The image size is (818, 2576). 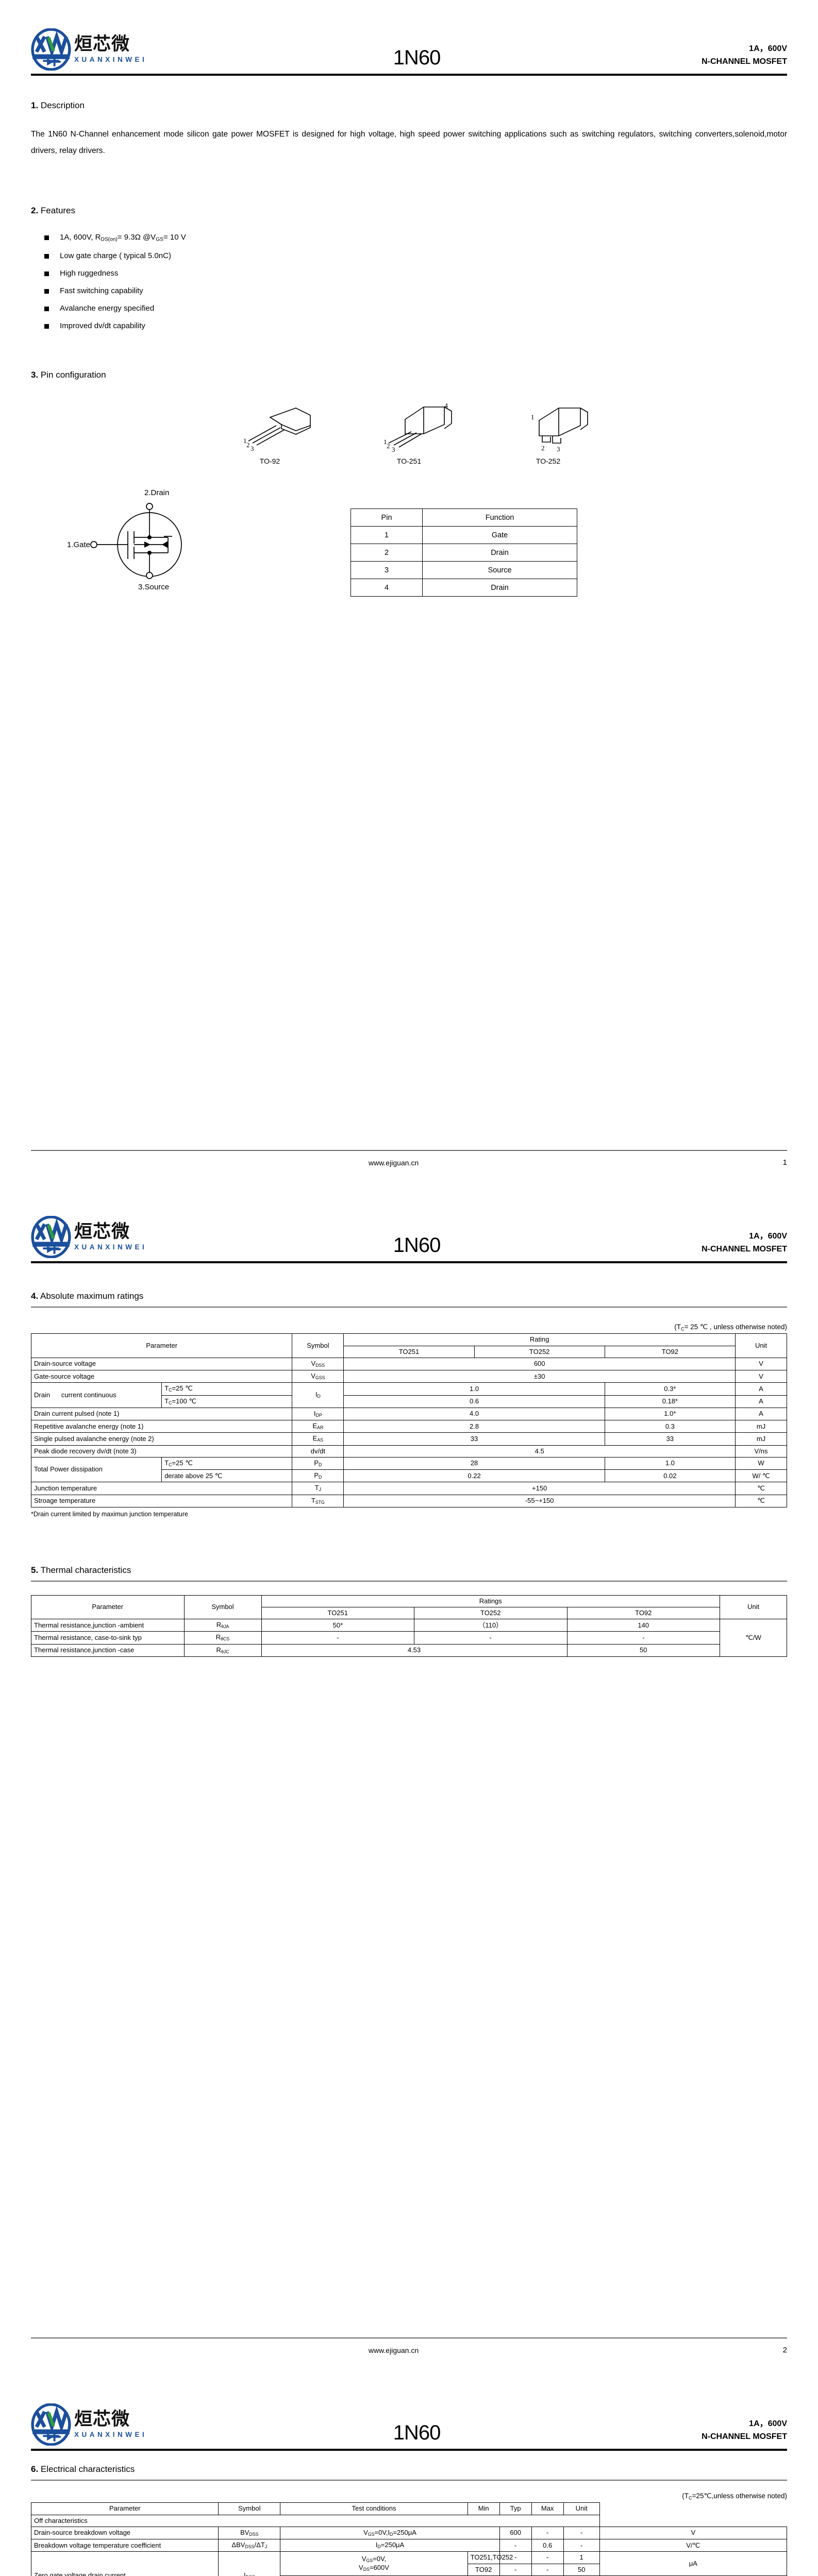 I want to click on table-cell: derate above 25 ℃, so click(x=227, y=1476).